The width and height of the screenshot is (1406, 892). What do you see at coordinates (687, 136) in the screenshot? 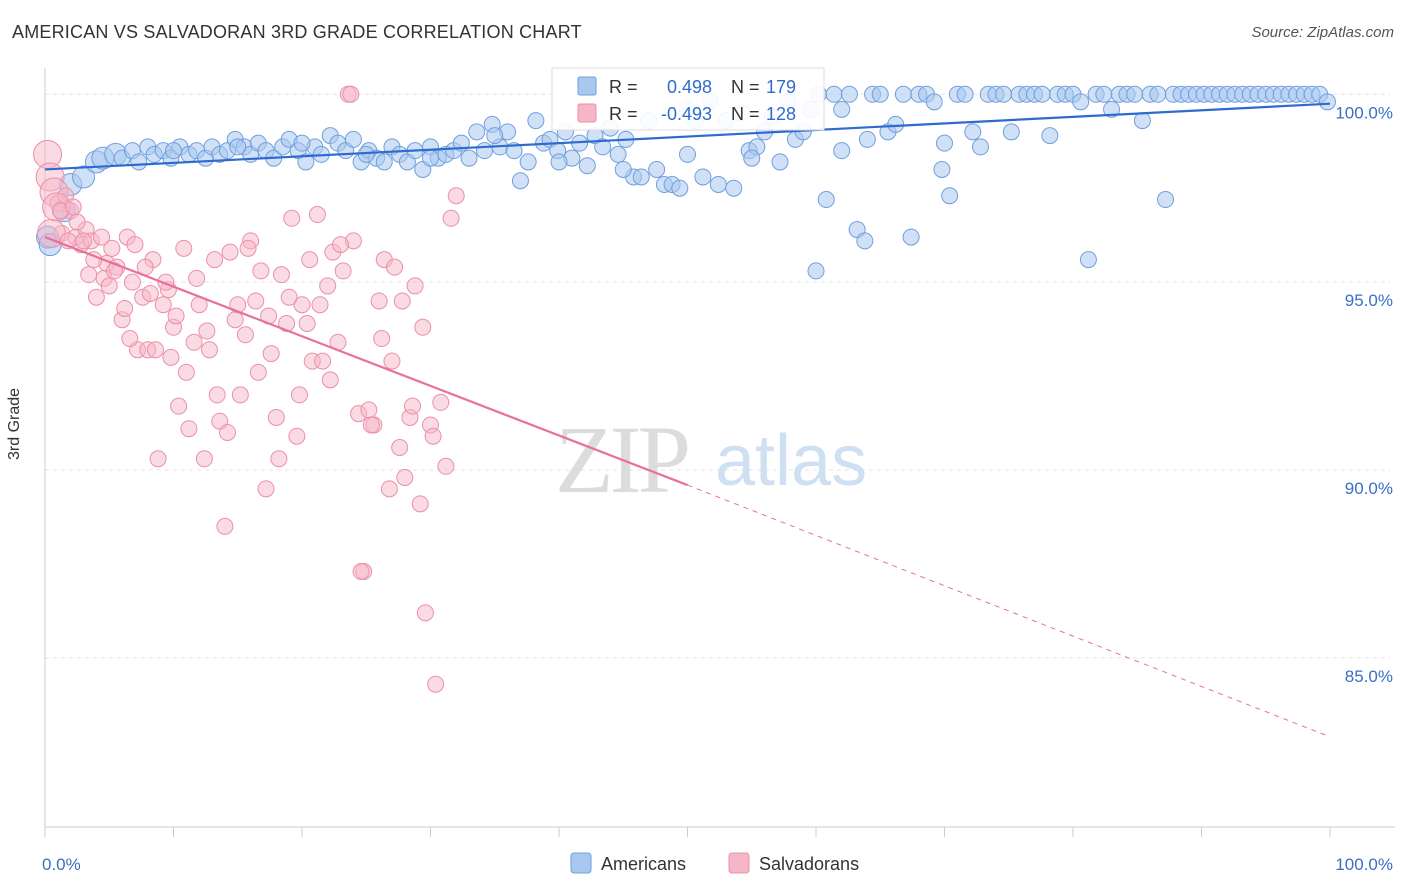
I see `americans-trend-line` at bounding box center [687, 136].